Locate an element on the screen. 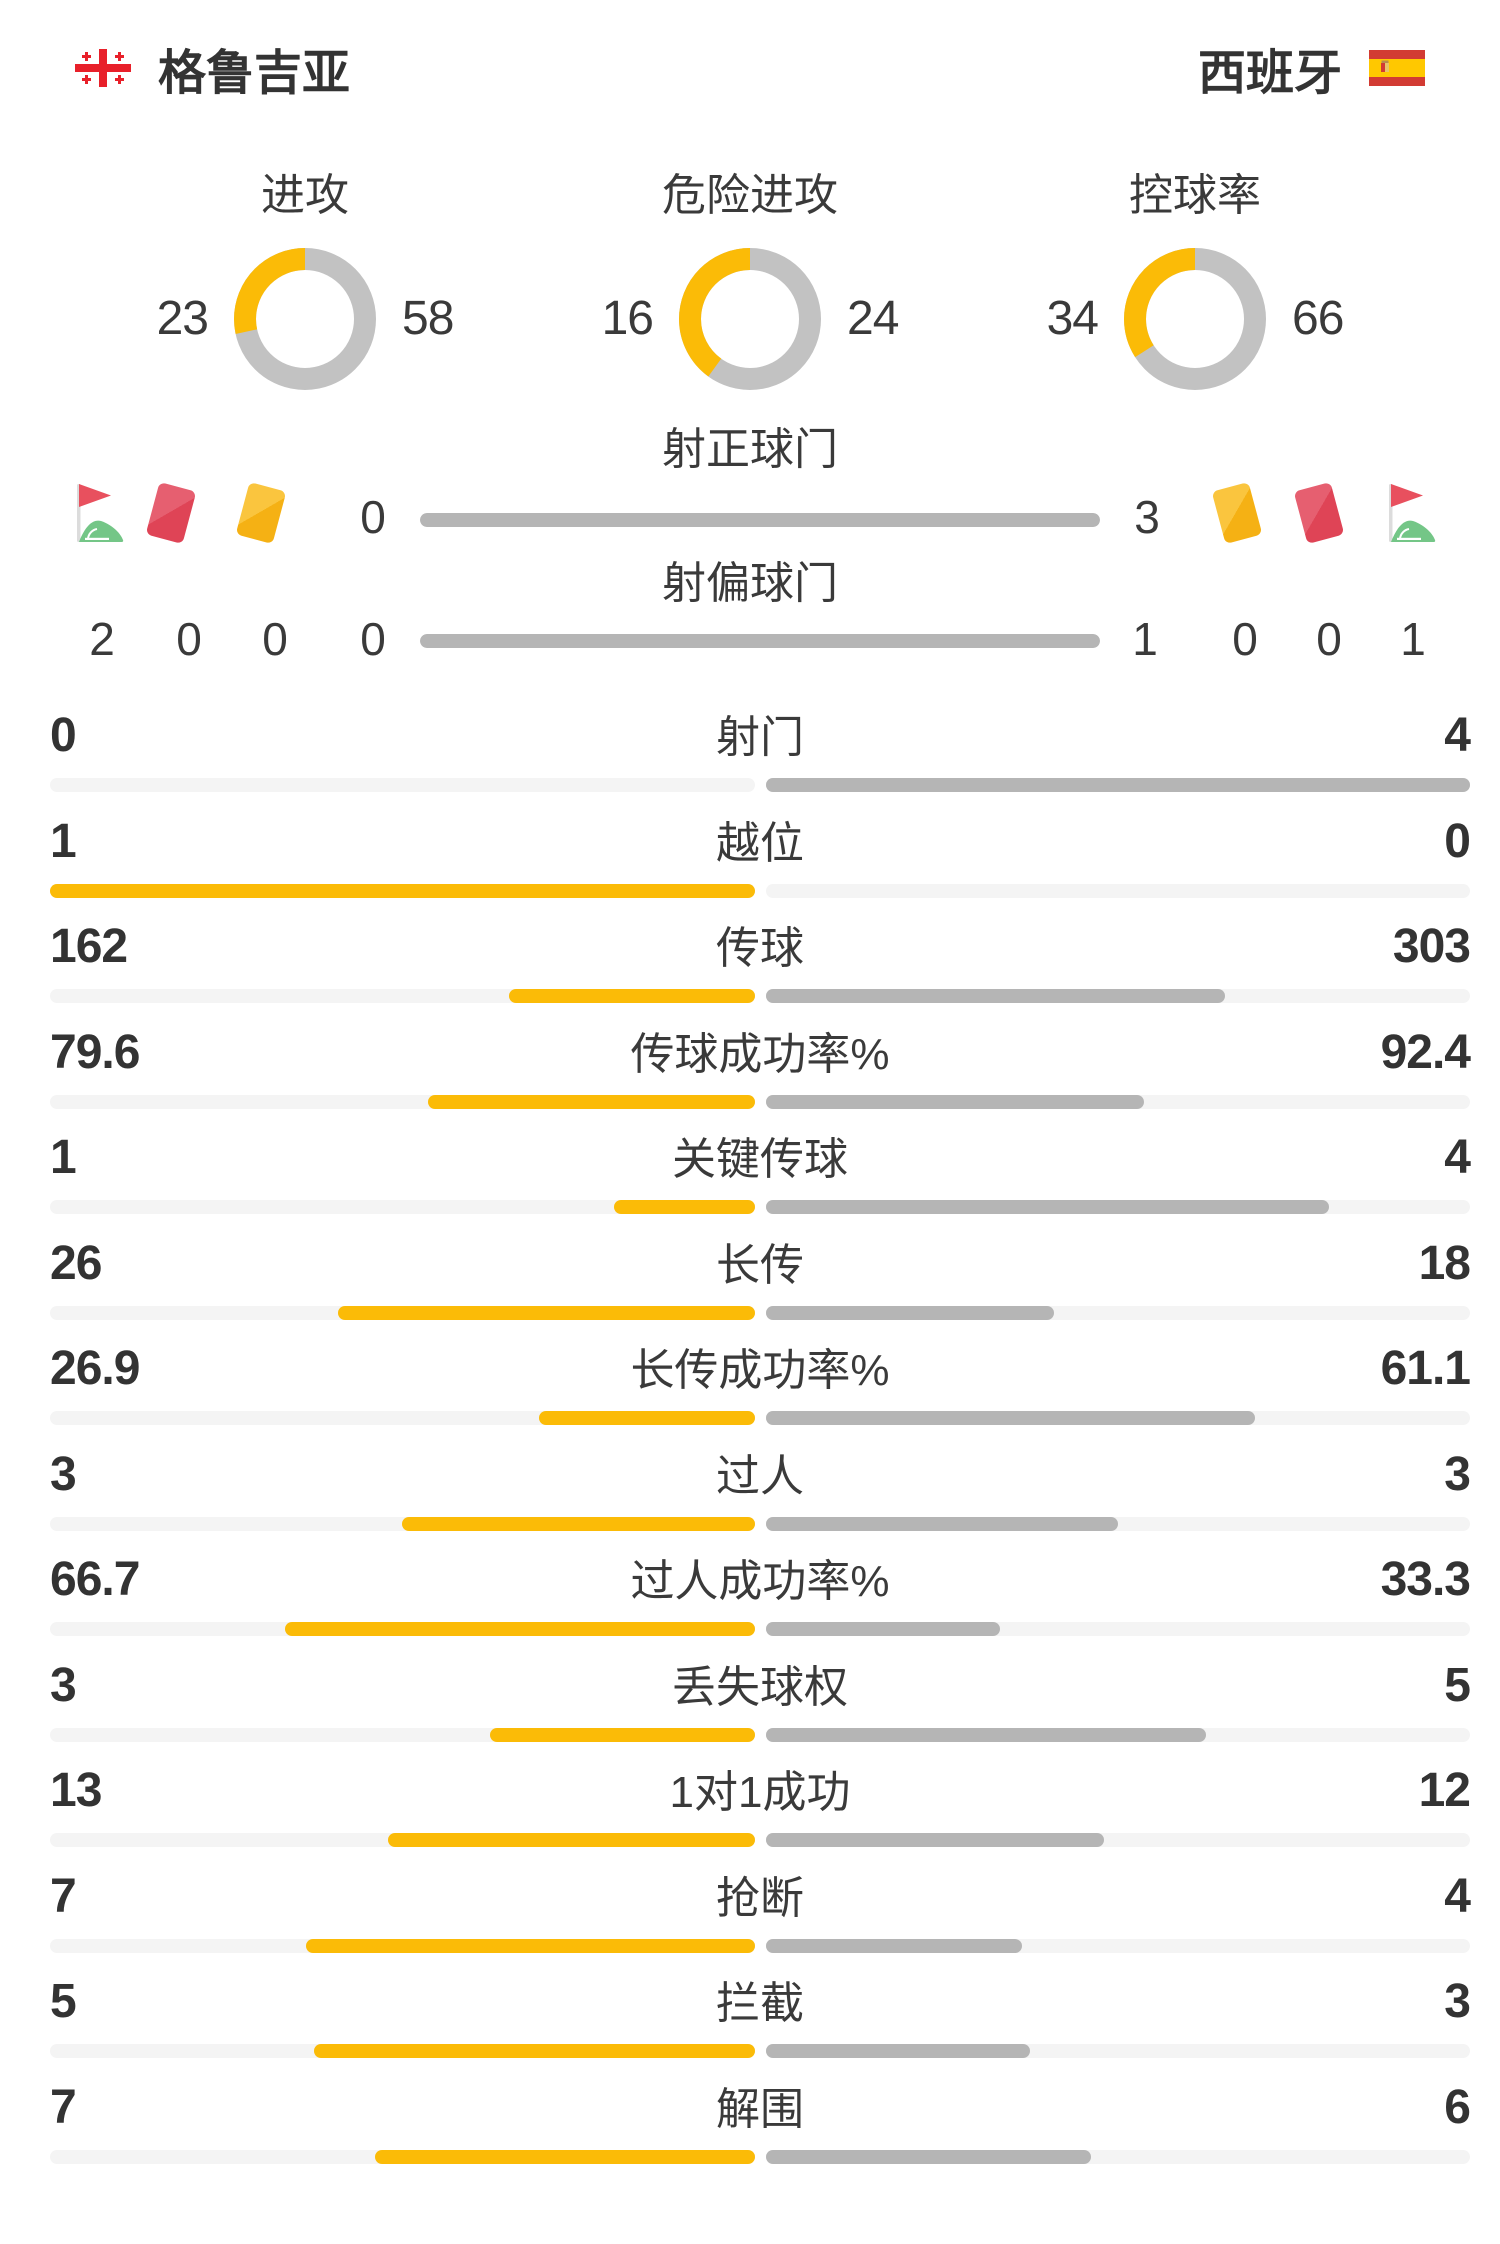  header: 格鲁吉亚 西班牙 is located at coordinates (750, 69).